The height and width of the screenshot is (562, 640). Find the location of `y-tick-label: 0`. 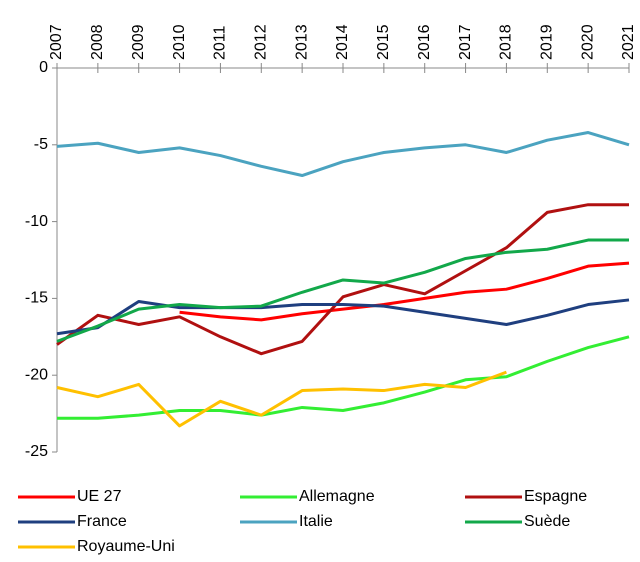

y-tick-label: 0 is located at coordinates (43, 67).